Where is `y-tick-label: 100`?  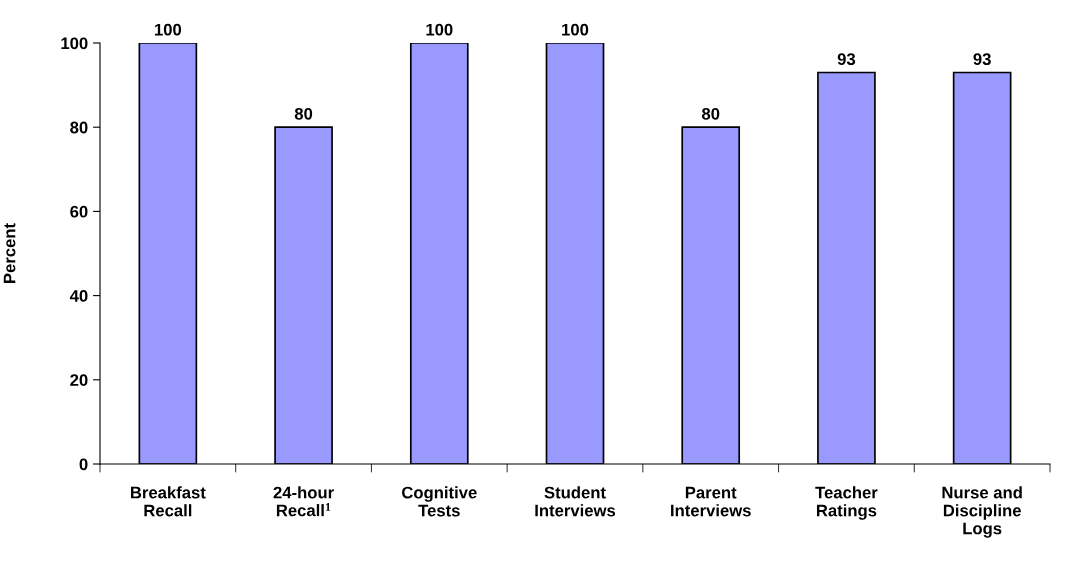 y-tick-label: 100 is located at coordinates (74, 43).